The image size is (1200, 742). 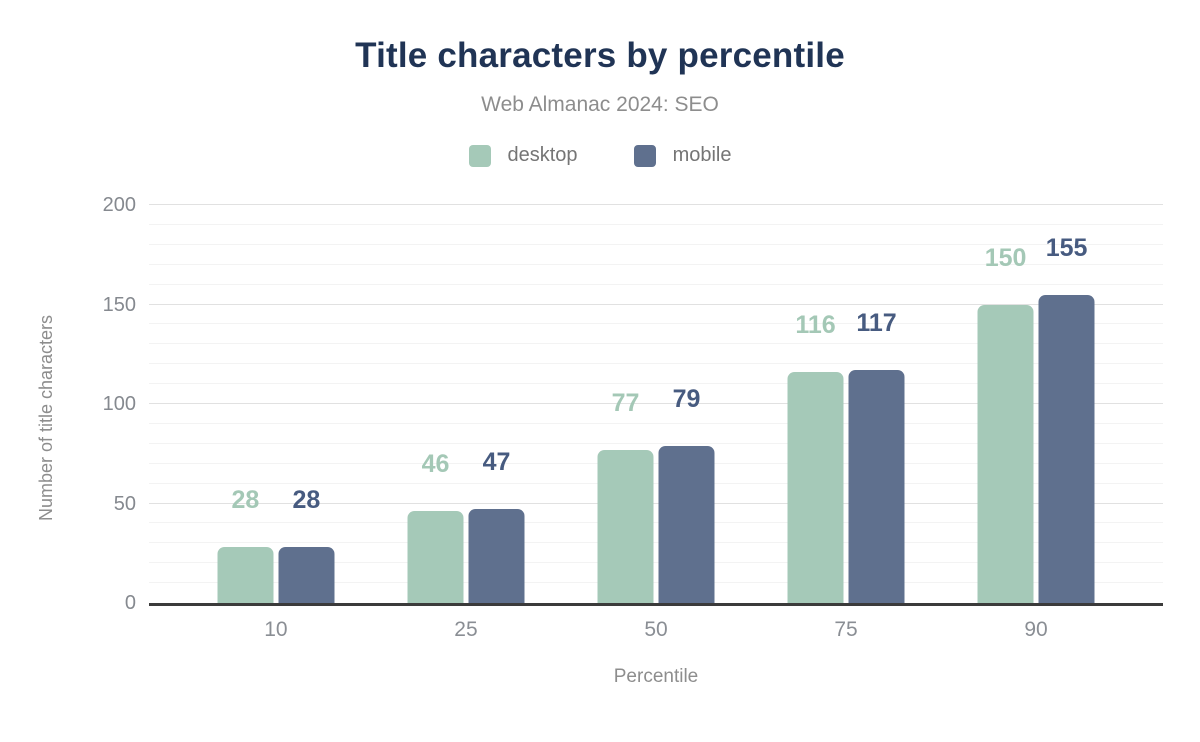 I want to click on mobile-swatch-icon, so click(x=644, y=155).